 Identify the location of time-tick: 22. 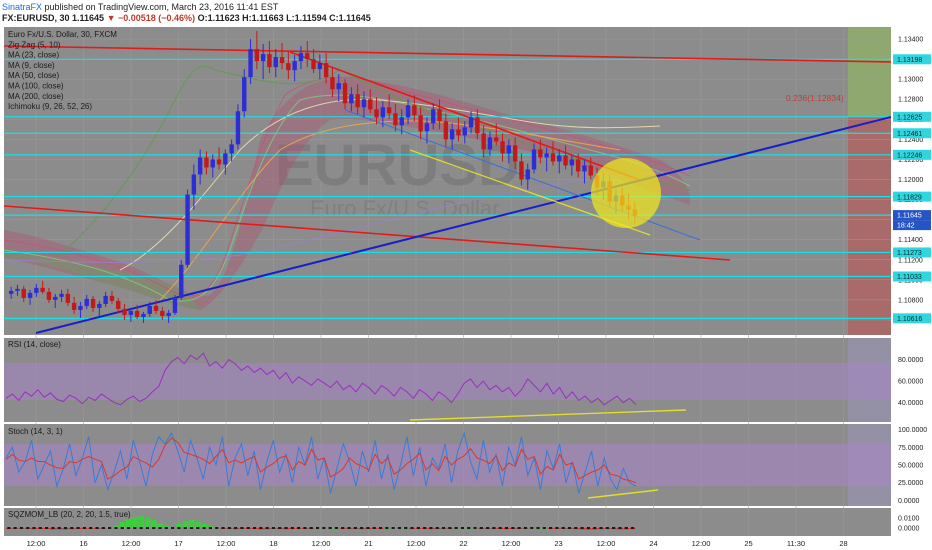
(463, 543).